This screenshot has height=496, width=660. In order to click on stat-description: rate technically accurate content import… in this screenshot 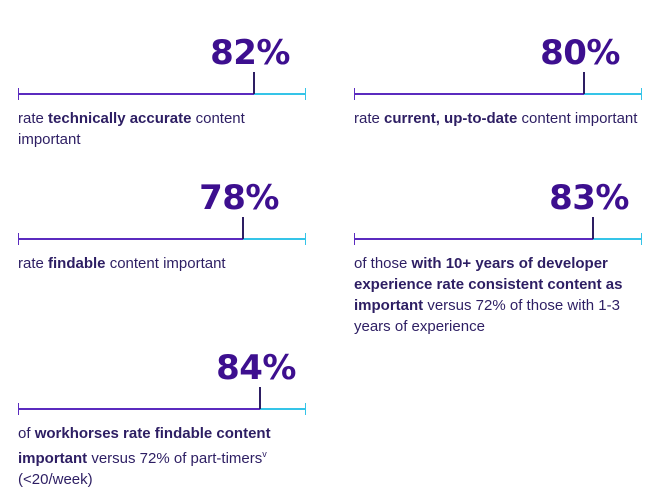, I will do `click(162, 129)`.